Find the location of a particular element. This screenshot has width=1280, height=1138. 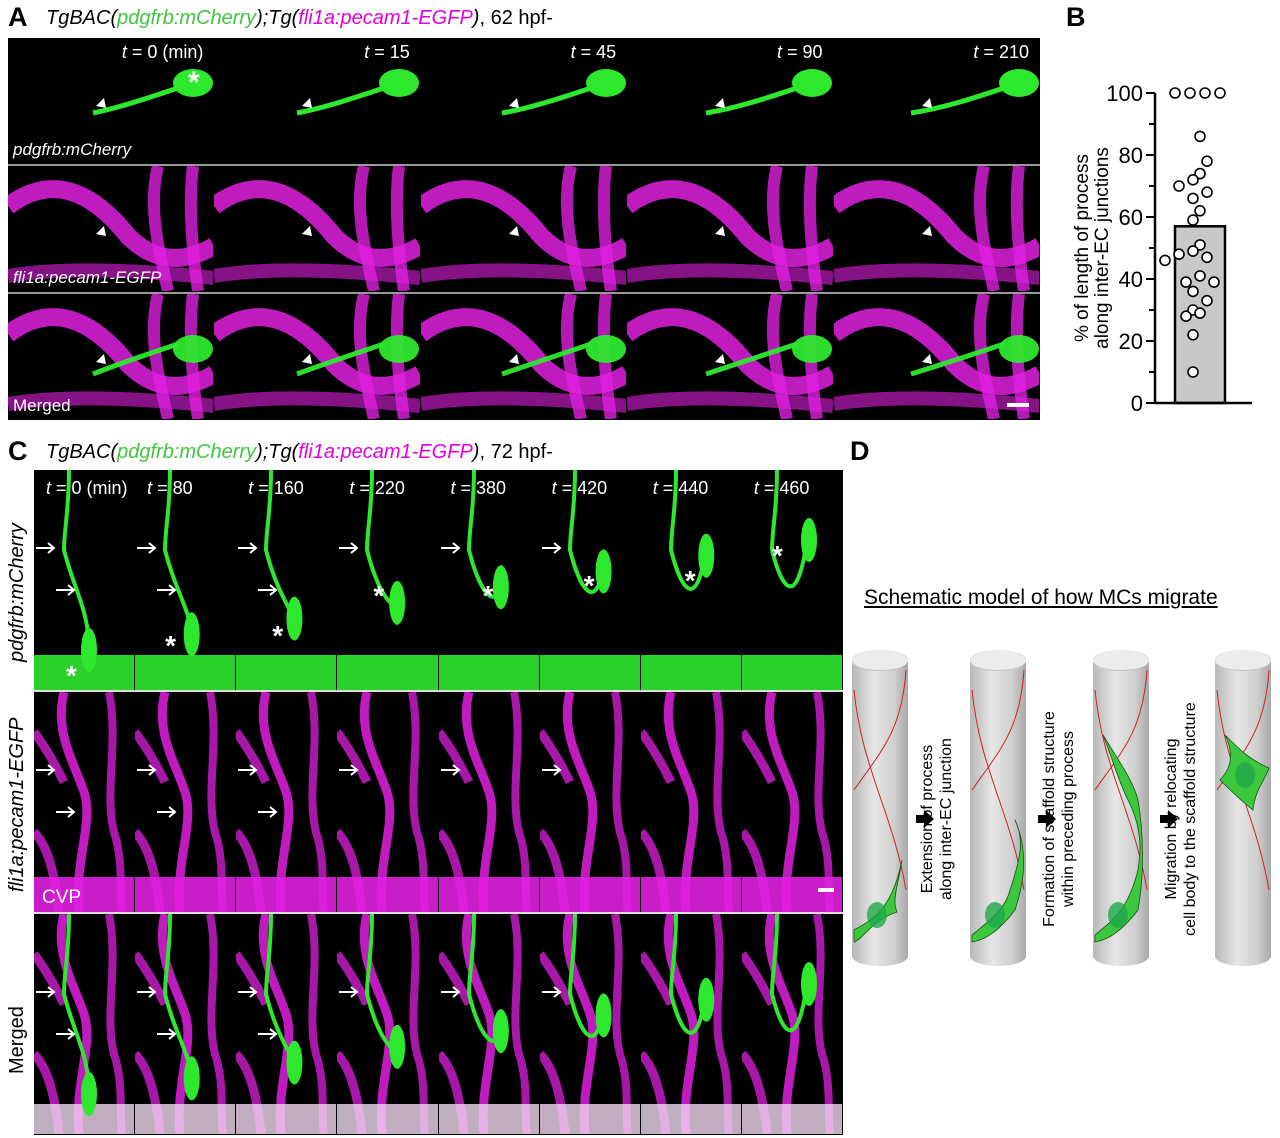

micrograph-tile: t = 160 * is located at coordinates (286, 580).